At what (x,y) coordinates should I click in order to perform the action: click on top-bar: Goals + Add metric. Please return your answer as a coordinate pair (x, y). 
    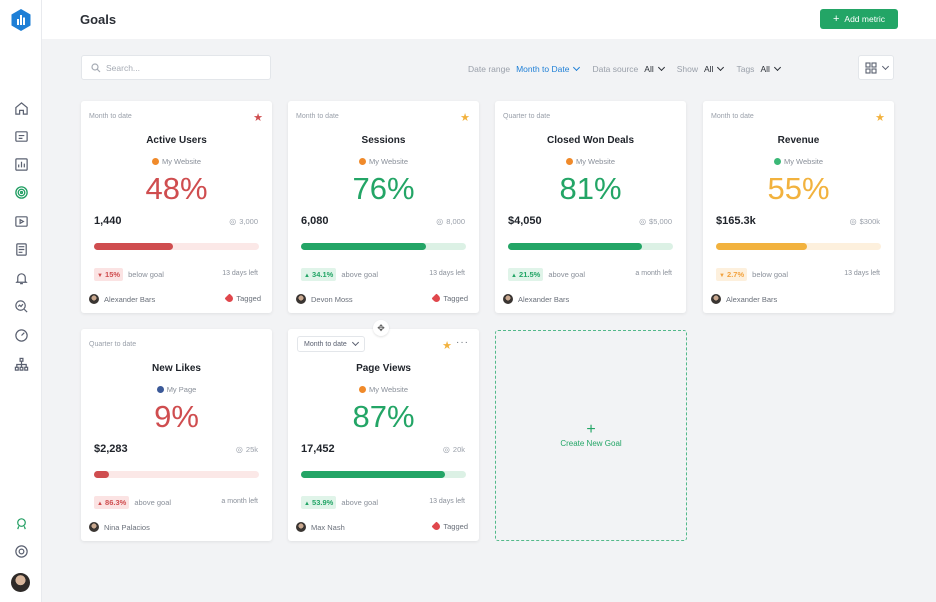
    Looking at the image, I should click on (489, 19).